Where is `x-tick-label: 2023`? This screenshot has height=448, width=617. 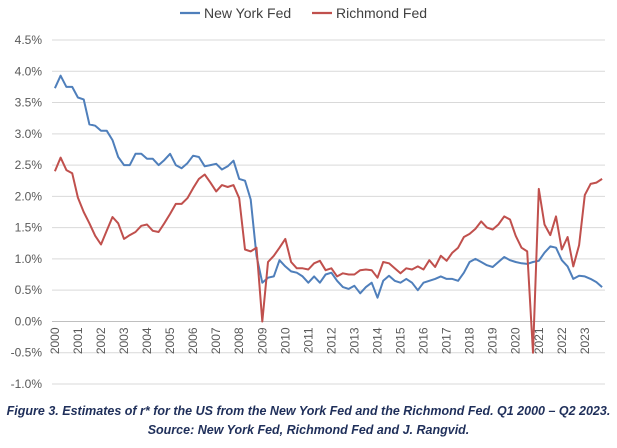
x-tick-label: 2023 is located at coordinates (585, 340).